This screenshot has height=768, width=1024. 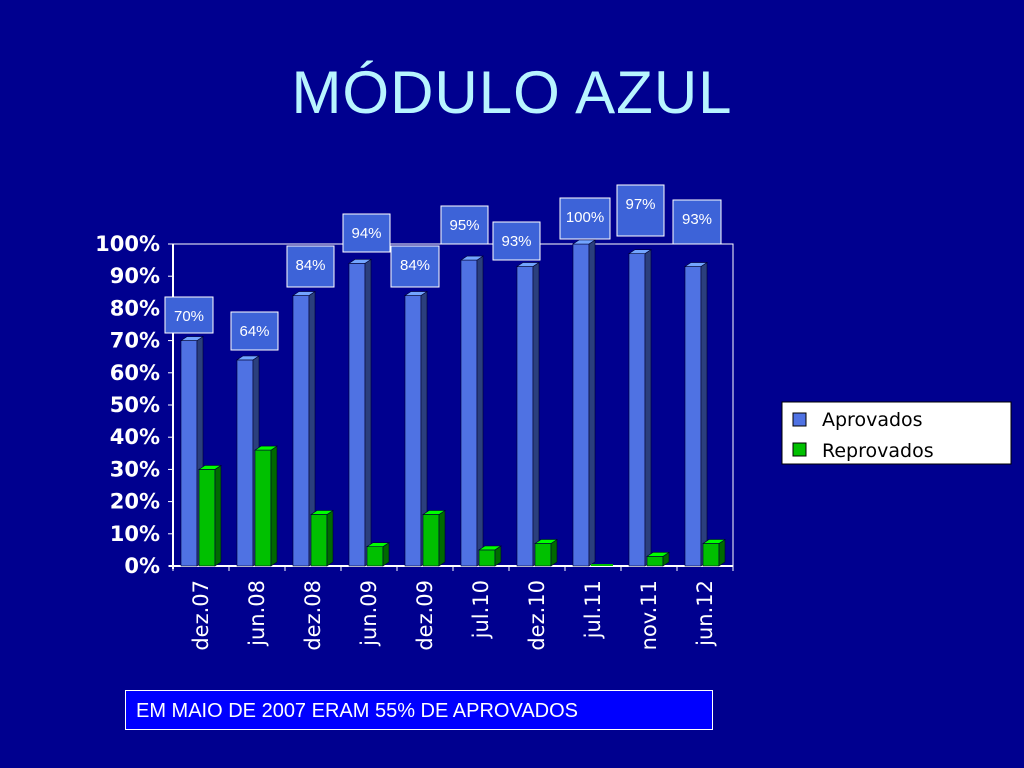 I want to click on x-category-label: jun.09, so click(x=369, y=613).